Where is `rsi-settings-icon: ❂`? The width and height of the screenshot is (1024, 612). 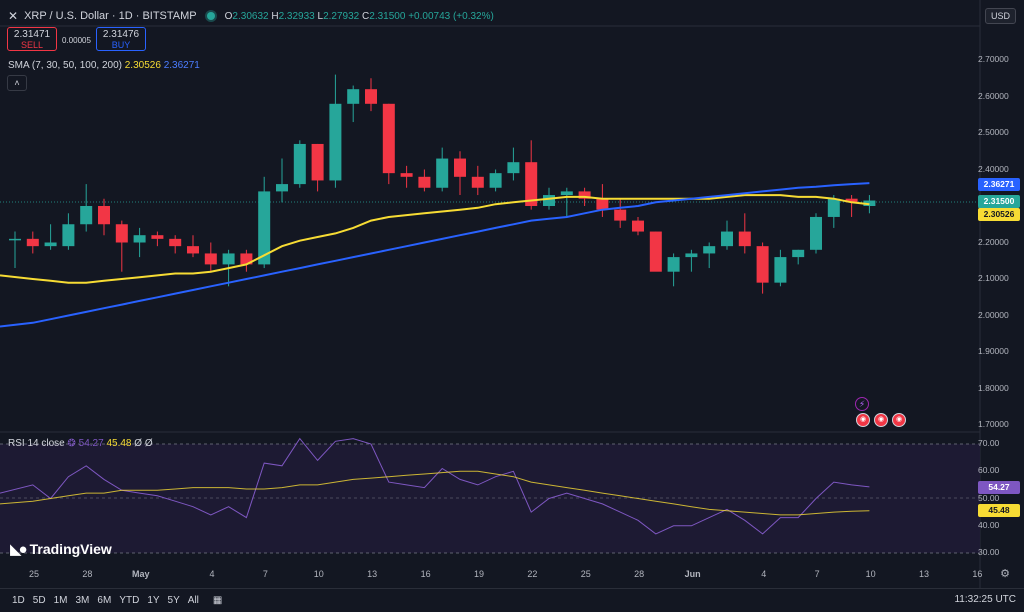 rsi-settings-icon: ❂ is located at coordinates (71, 443).